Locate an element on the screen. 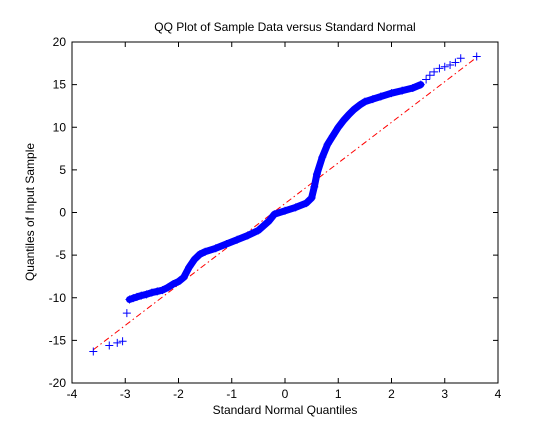 This screenshot has width=552, height=424. x-tick-label: 3 is located at coordinates (444, 394).